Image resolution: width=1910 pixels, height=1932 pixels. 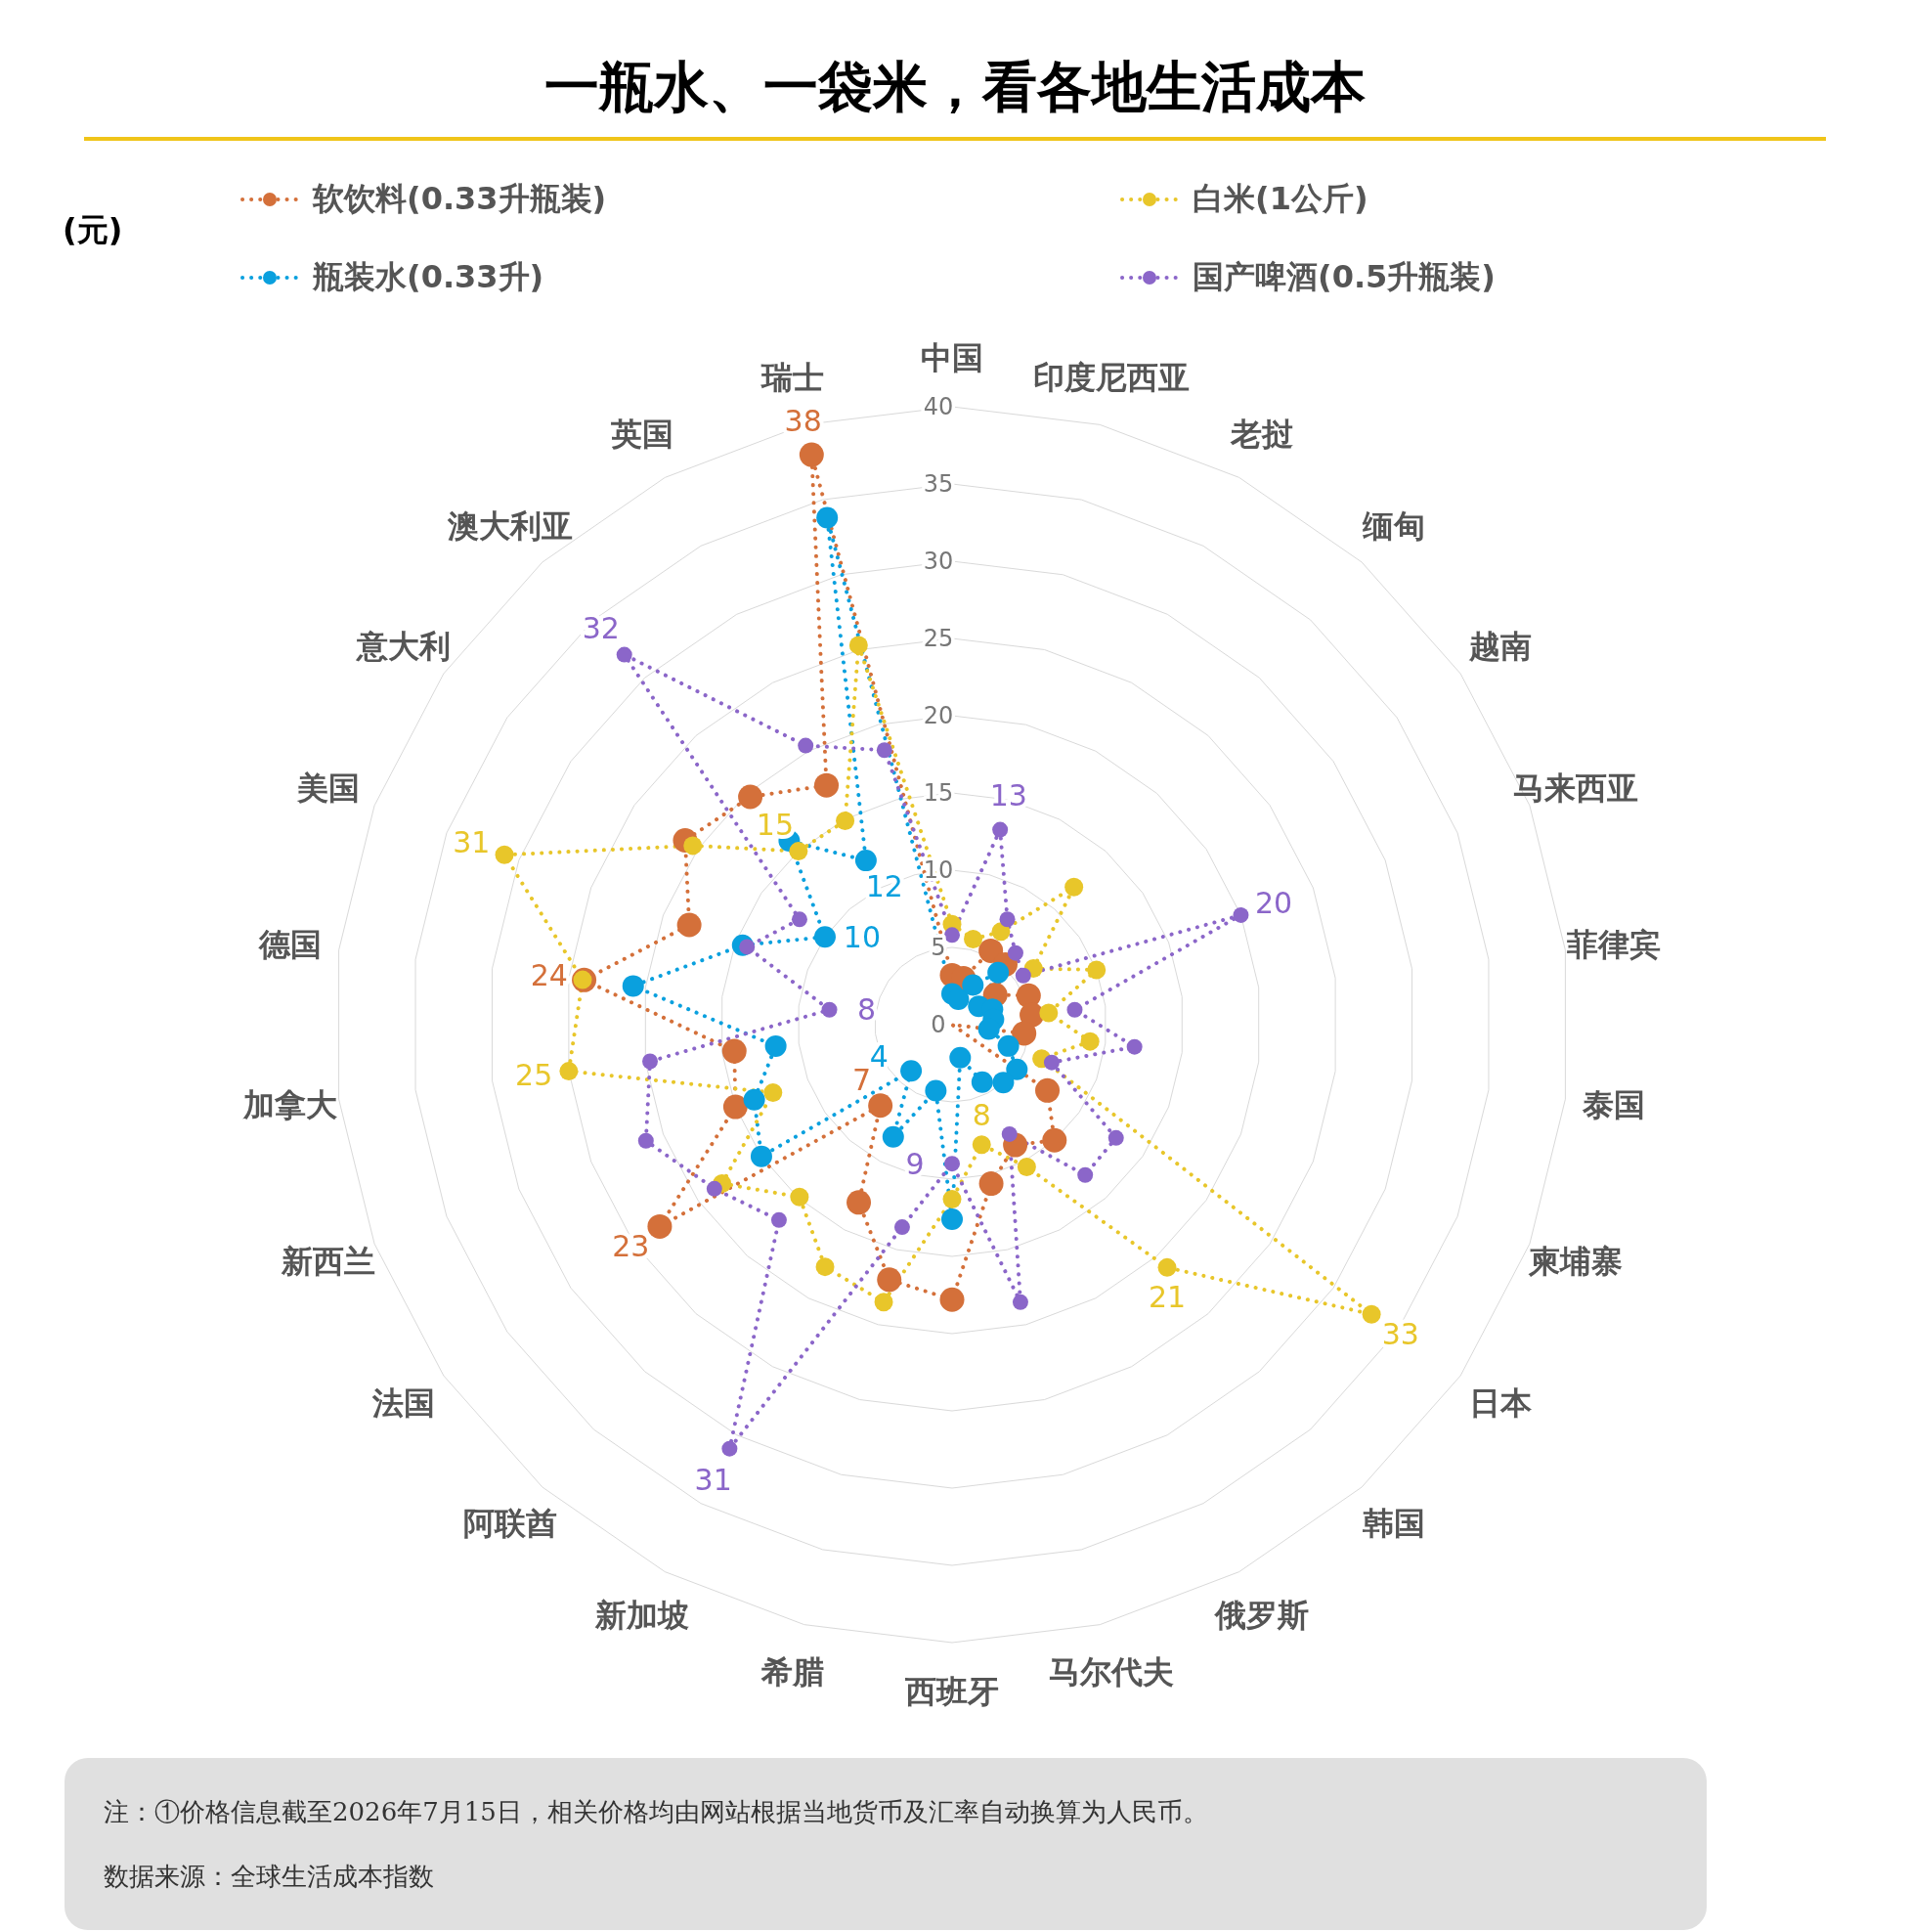 I want to click on spoke-label: 英国, so click(x=642, y=435).